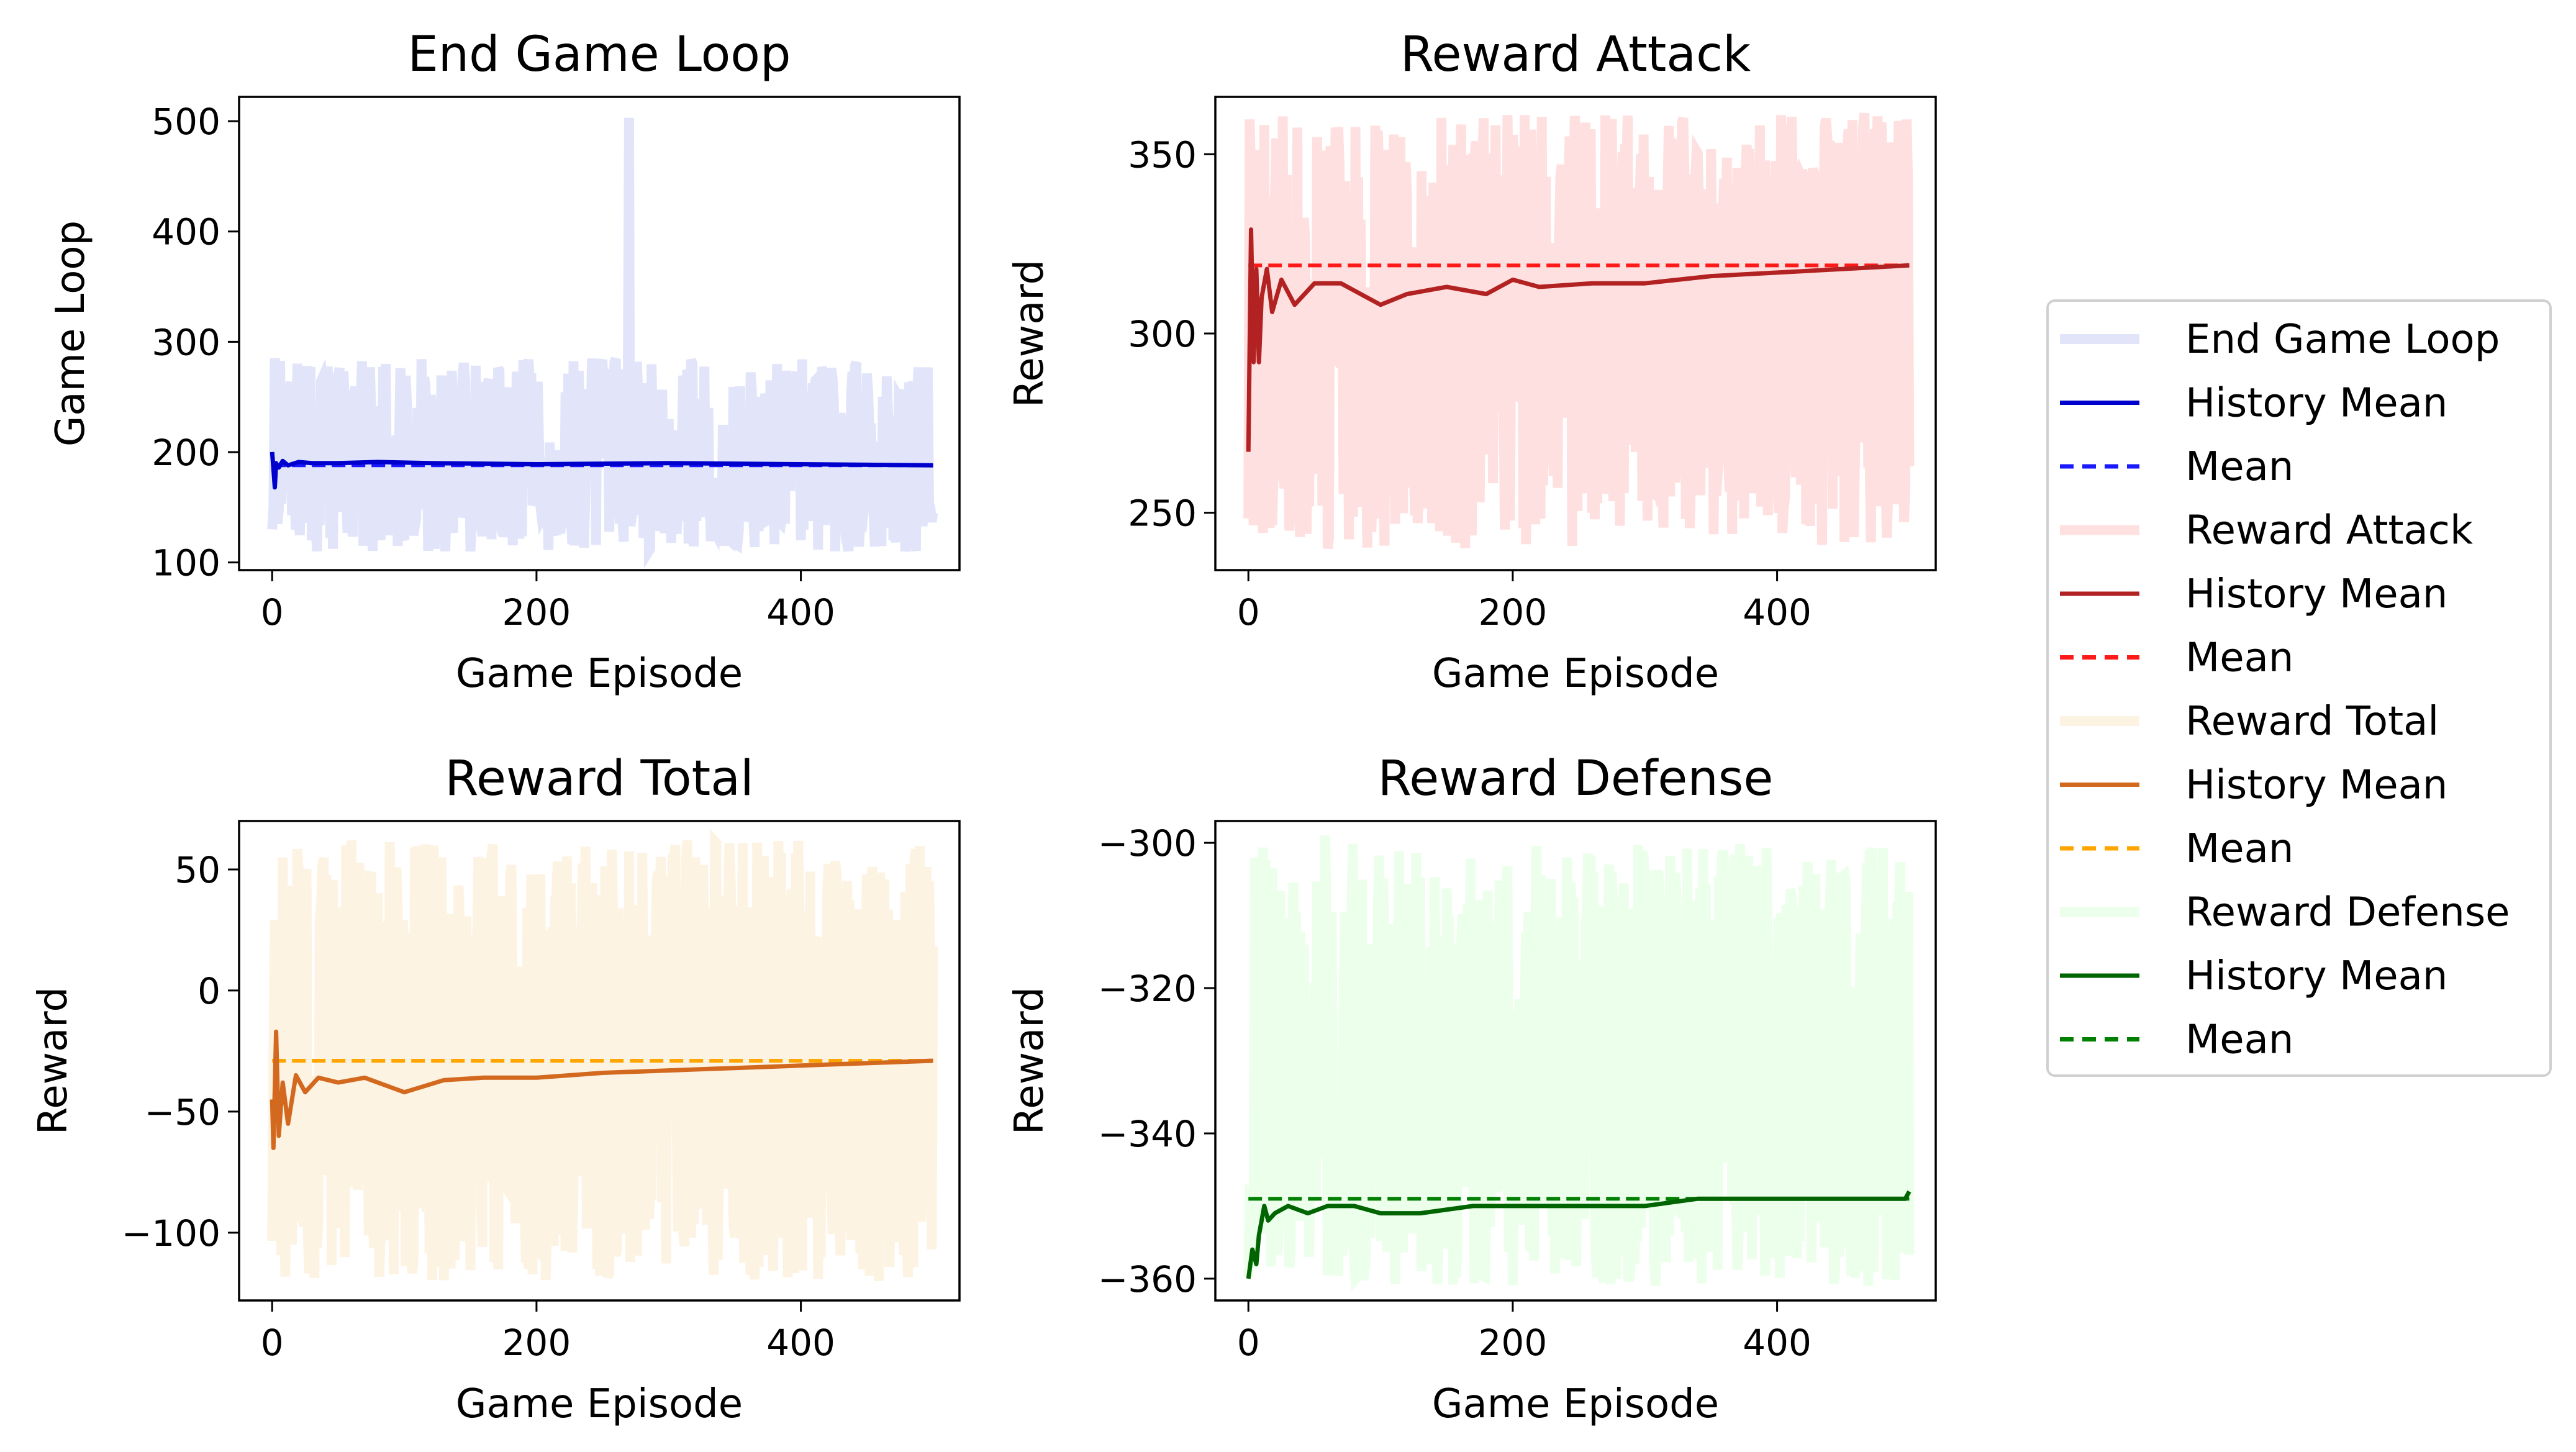 This screenshot has height=1452, width=2576. What do you see at coordinates (1162, 155) in the screenshot?
I see `y-tick-label: 350` at bounding box center [1162, 155].